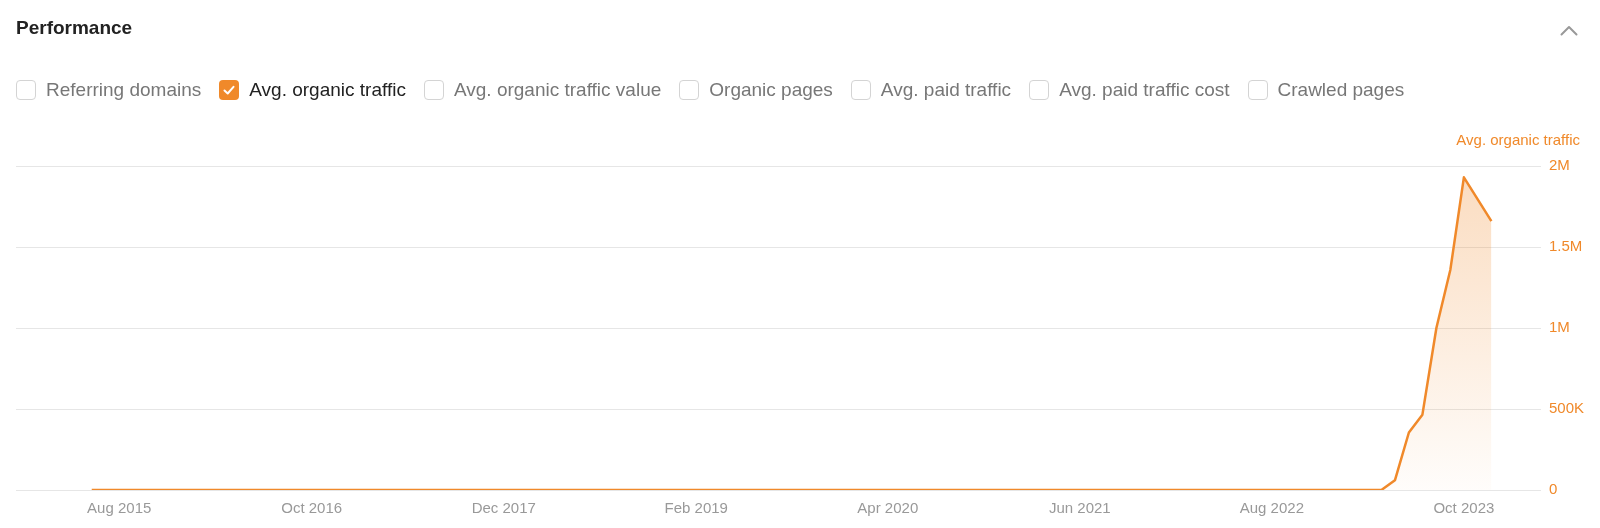  Describe the element at coordinates (1464, 508) in the screenshot. I see `x-tick-label: Oct 2023` at that location.